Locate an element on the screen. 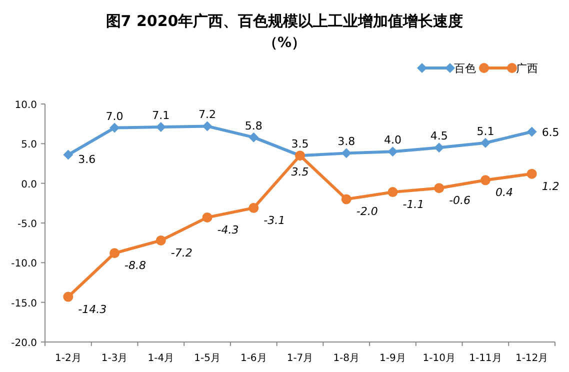 Image resolution: width=569 pixels, height=372 pixels. x-tick-label: 1-5月 is located at coordinates (207, 358).